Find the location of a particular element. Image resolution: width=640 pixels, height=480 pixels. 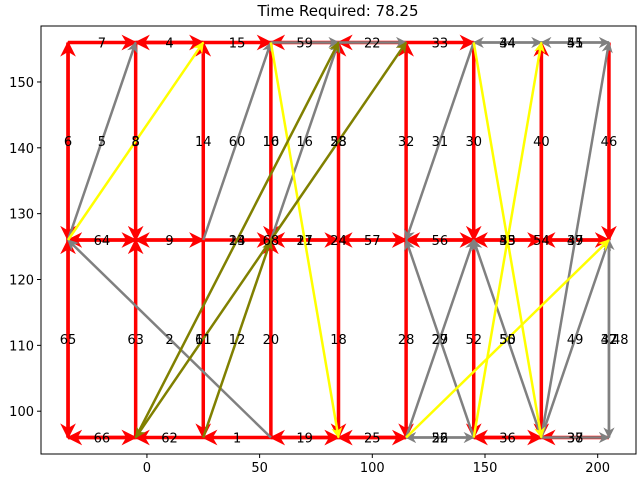

extra-edge-label-2: 68 is located at coordinates (271, 241).